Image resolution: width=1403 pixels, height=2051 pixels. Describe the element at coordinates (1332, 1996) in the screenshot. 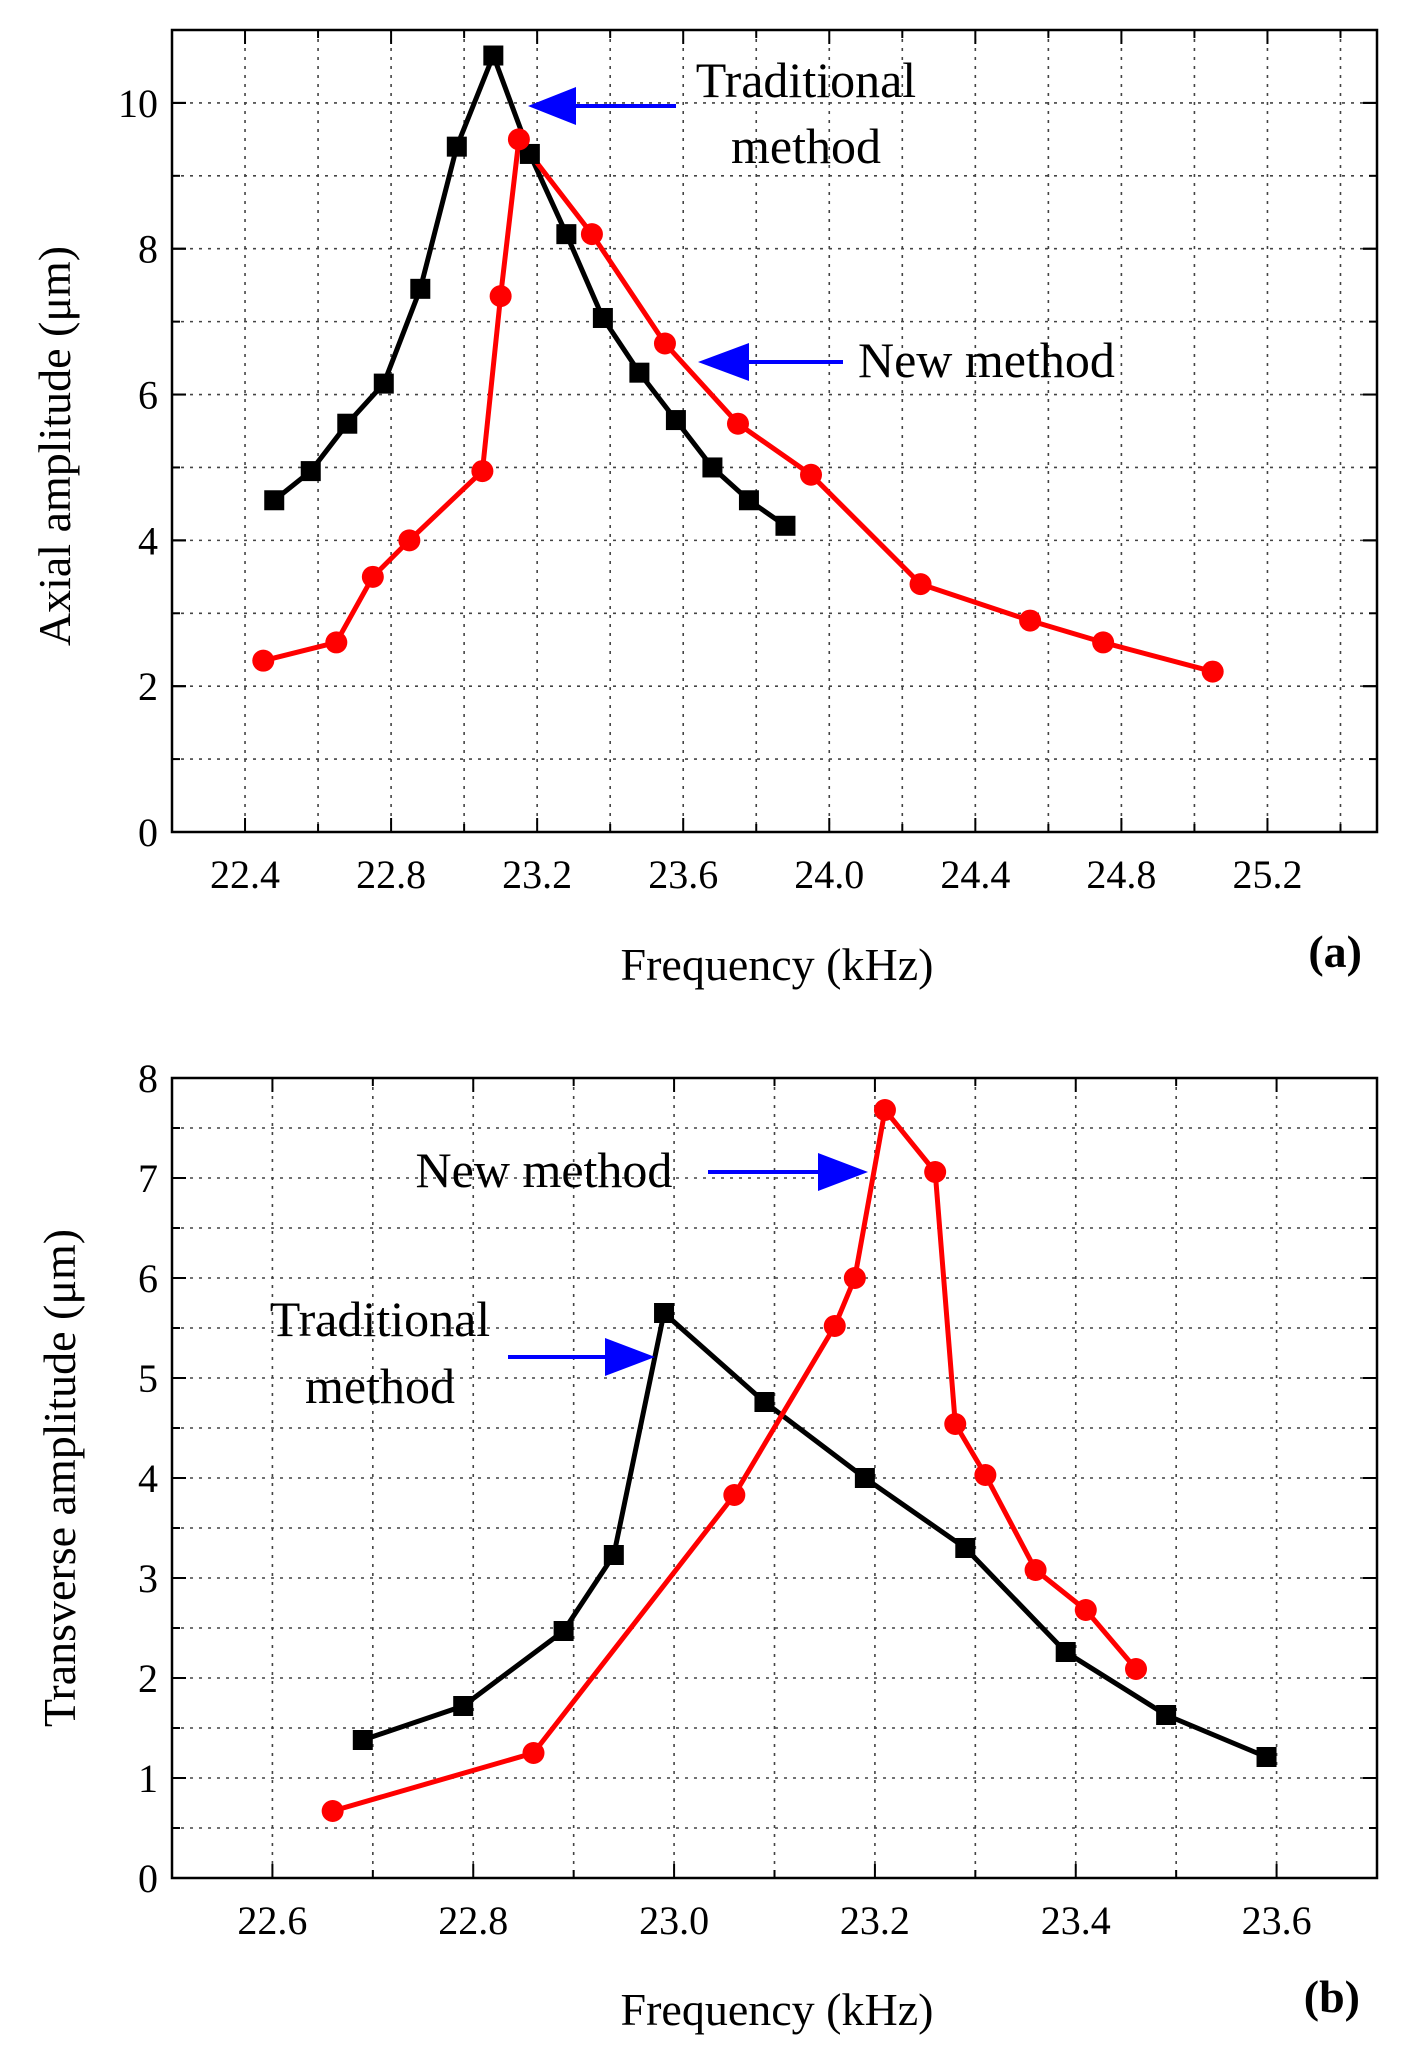

I see `panel-label: (b)` at that location.